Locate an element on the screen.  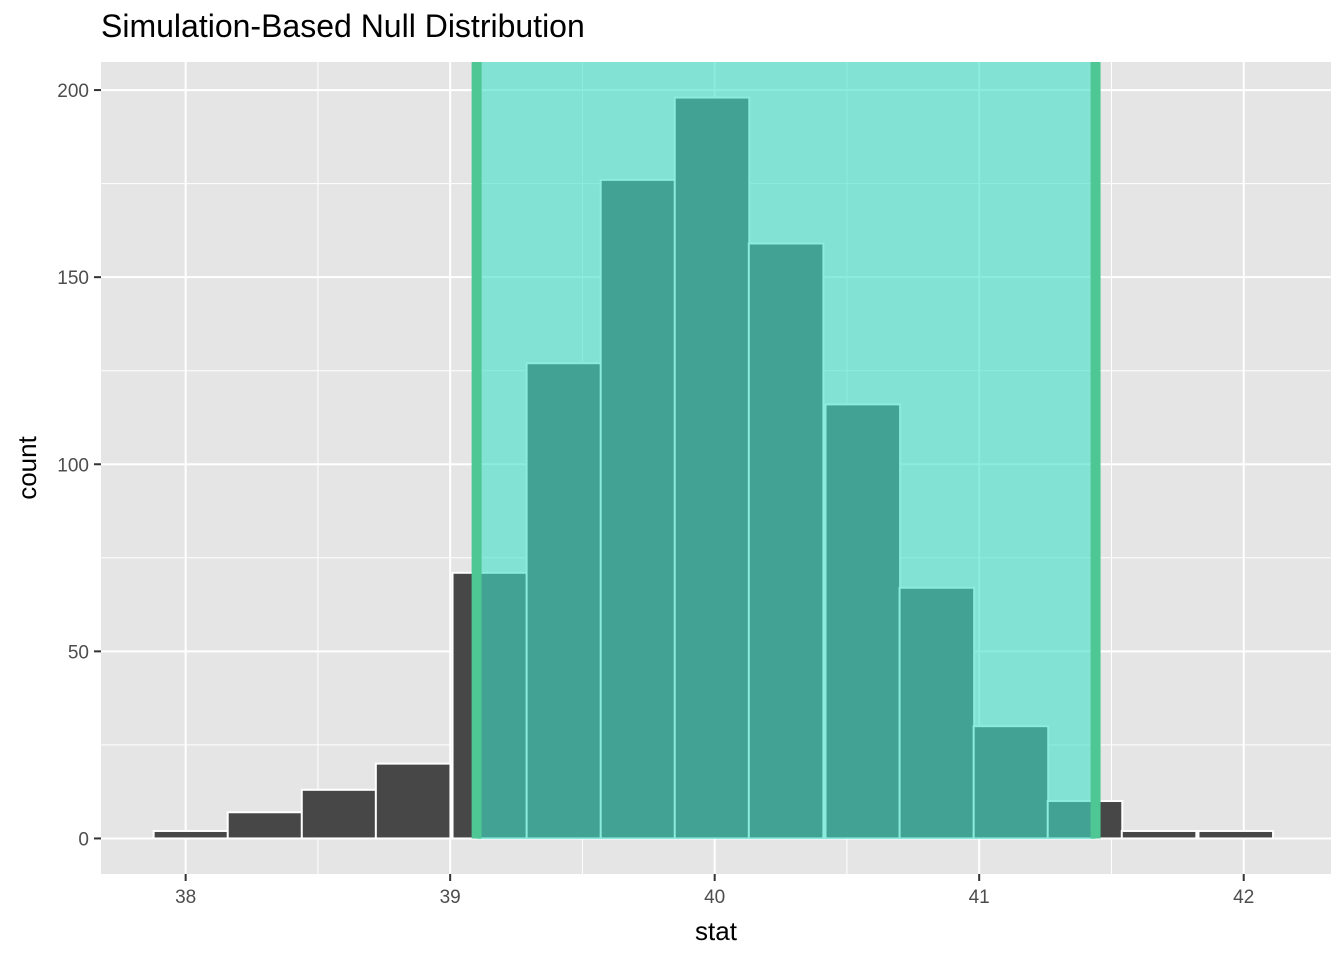
x-tick-label: 40 is located at coordinates (714, 897).